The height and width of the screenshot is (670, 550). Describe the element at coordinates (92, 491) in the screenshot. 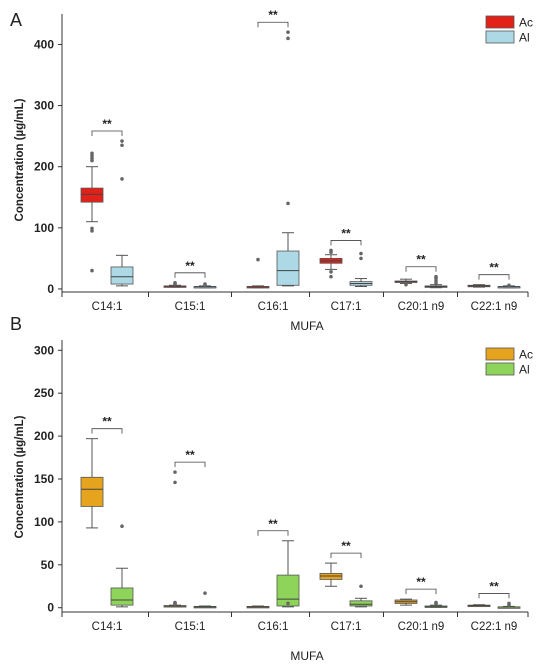

I see `panel-b-box-ac` at that location.